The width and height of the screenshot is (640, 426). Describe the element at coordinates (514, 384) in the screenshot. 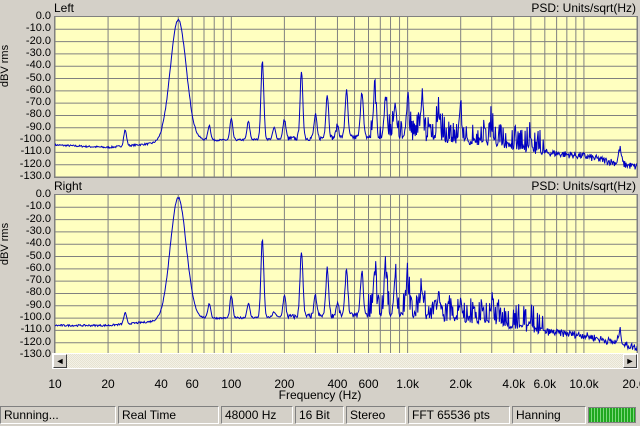

I see `x-tick-label: 4.0k` at that location.